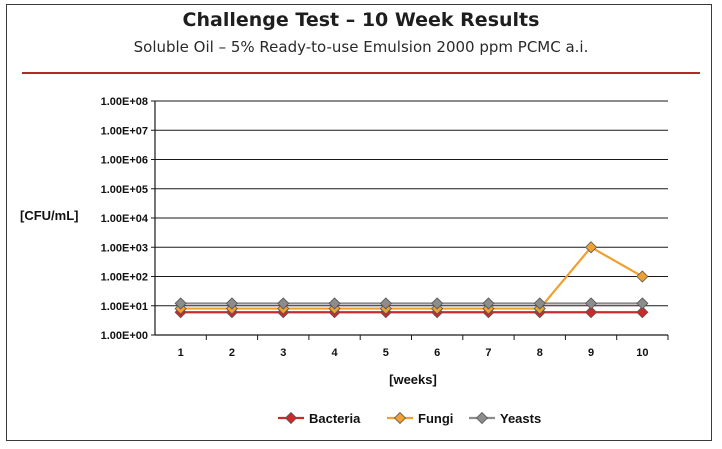  Describe the element at coordinates (49, 215) in the screenshot. I see `y-axis-label: [CFU/mL]` at that location.